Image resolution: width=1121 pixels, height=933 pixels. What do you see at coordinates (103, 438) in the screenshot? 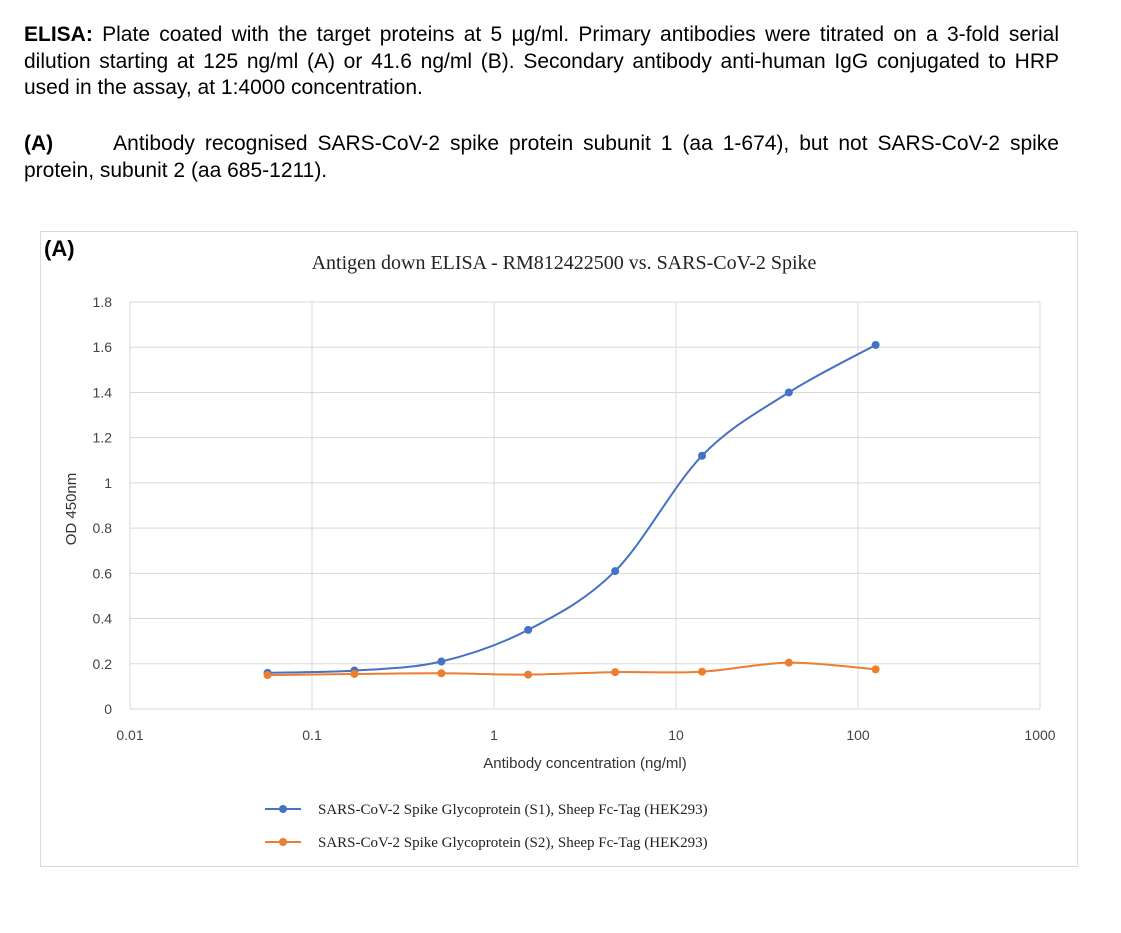
I see `y-tick-label: 1.2` at bounding box center [103, 438].